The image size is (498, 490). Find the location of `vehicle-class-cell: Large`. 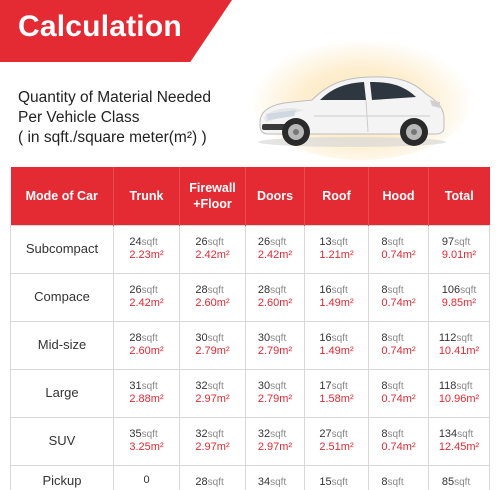

vehicle-class-cell: Large is located at coordinates (62, 393).